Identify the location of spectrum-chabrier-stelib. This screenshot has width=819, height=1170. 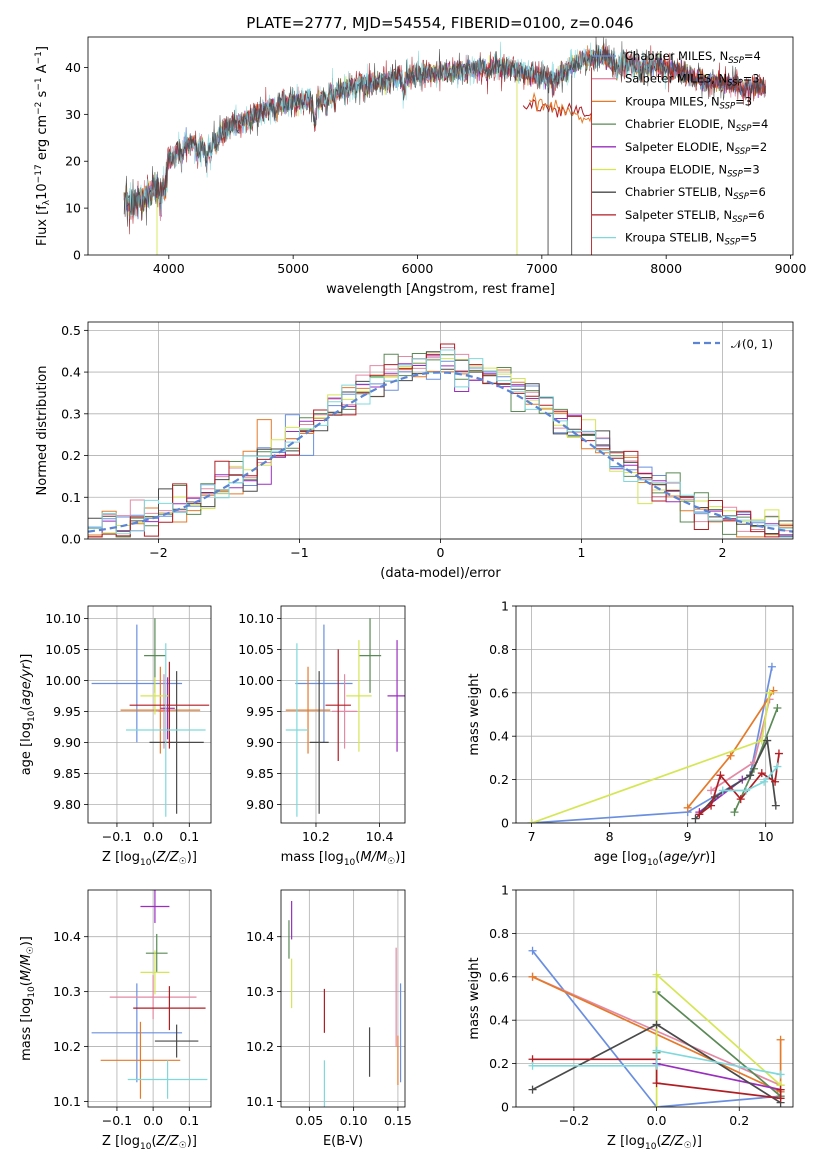
(444, 132).